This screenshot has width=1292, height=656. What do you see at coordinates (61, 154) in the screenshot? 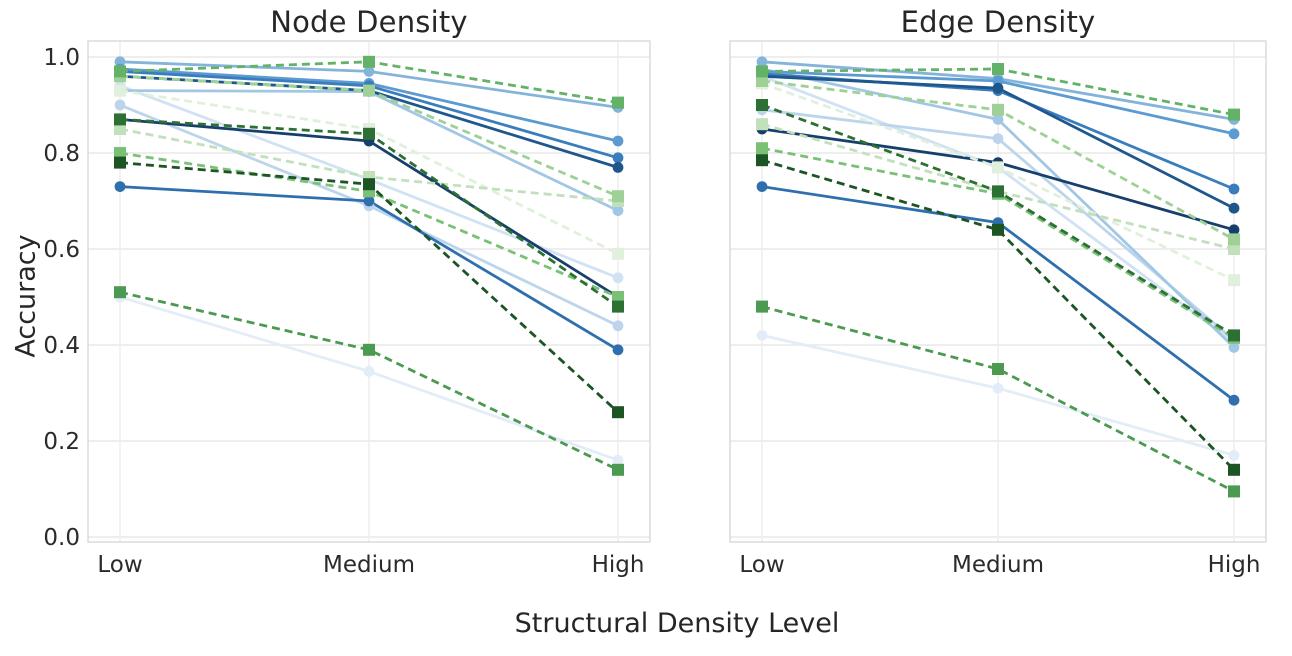
I see `y-tick-label: 0.8` at bounding box center [61, 154].